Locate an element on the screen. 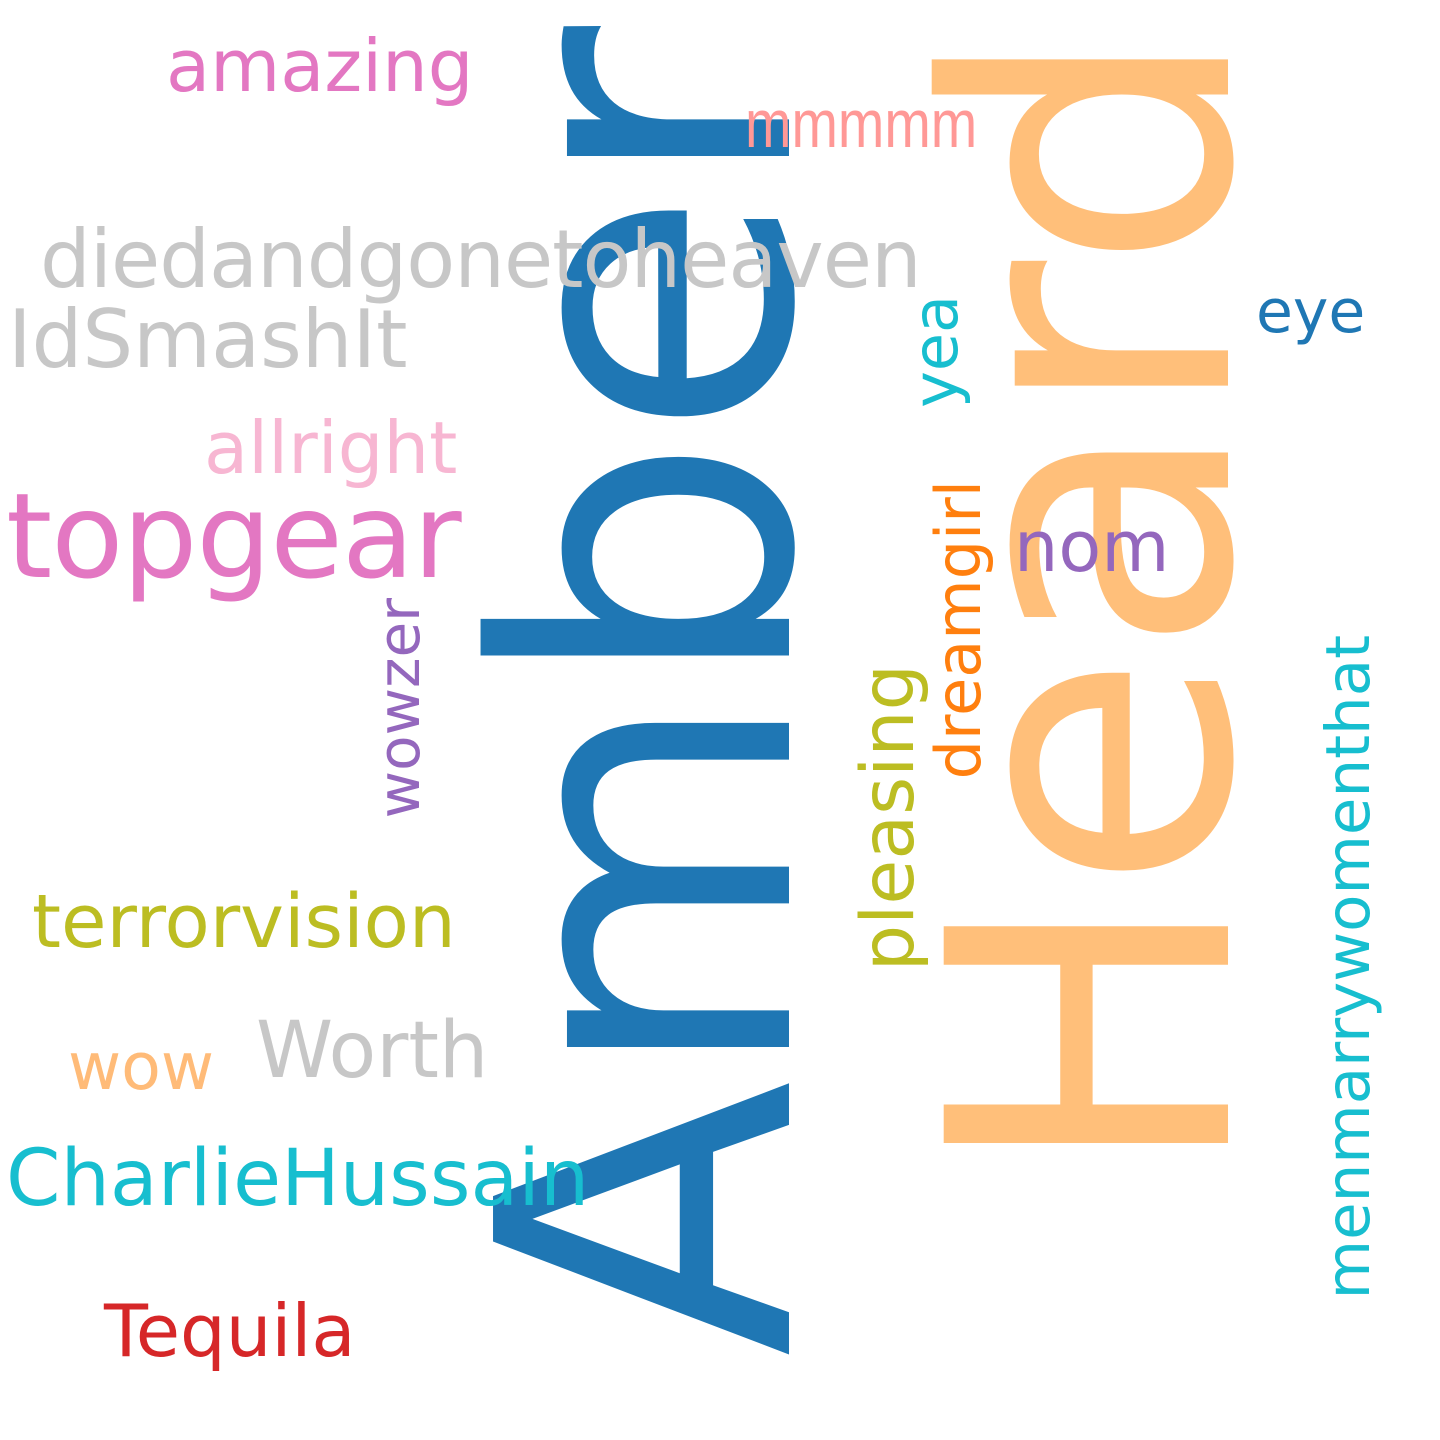 This screenshot has width=1440, height=1440. word-worth: Worth is located at coordinates (372, 1051).